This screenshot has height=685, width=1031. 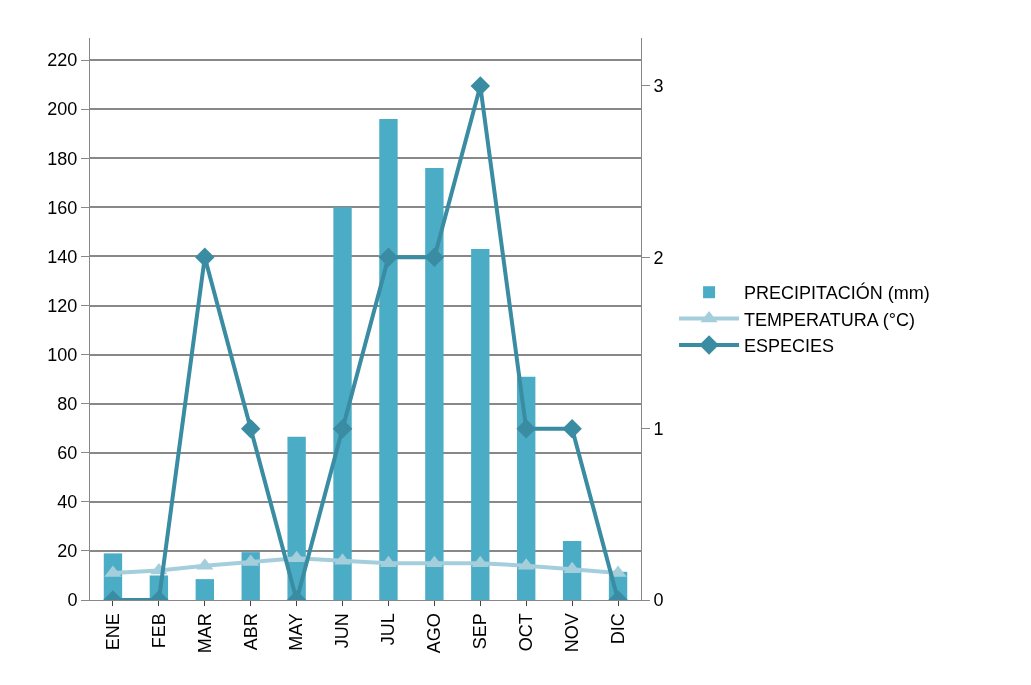 I want to click on y-tick-label: 100, so click(x=62, y=354).